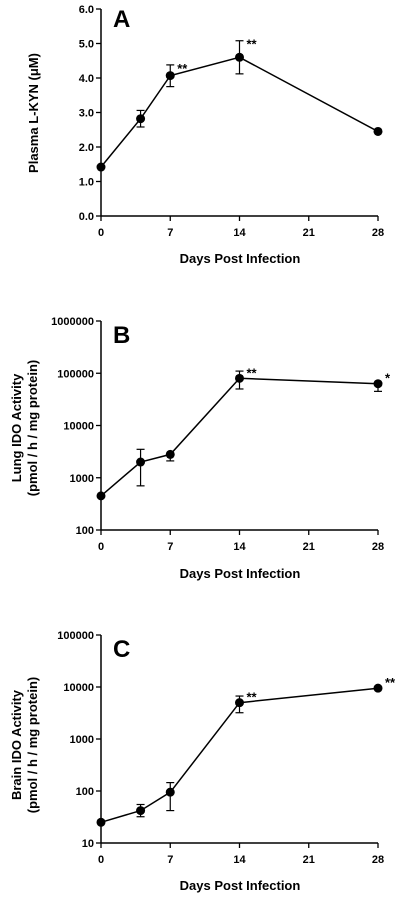 The image size is (400, 900). Describe the element at coordinates (78, 688) in the screenshot. I see `y-tick-label-c: 10000` at that location.